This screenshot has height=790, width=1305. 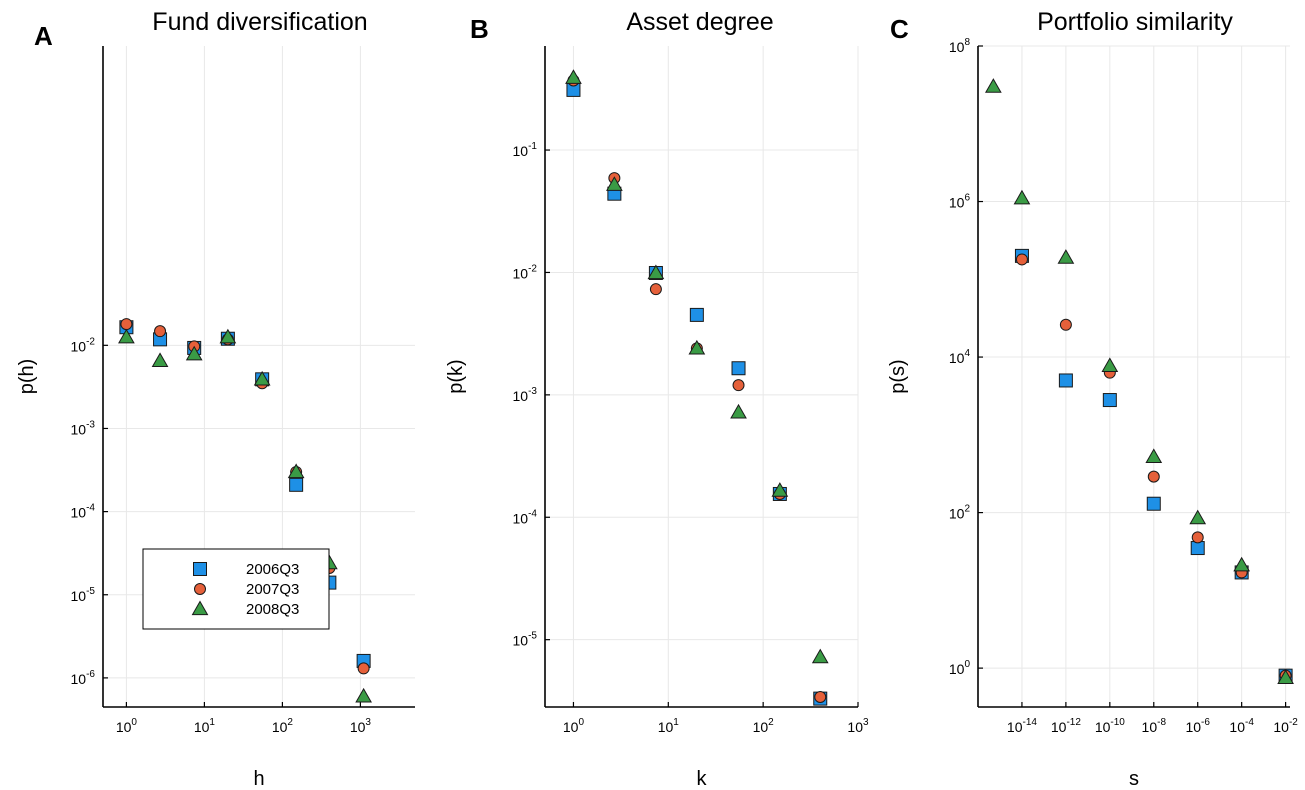 What do you see at coordinates (200, 569) in the screenshot?
I see `legend-marker-2006q3` at bounding box center [200, 569].